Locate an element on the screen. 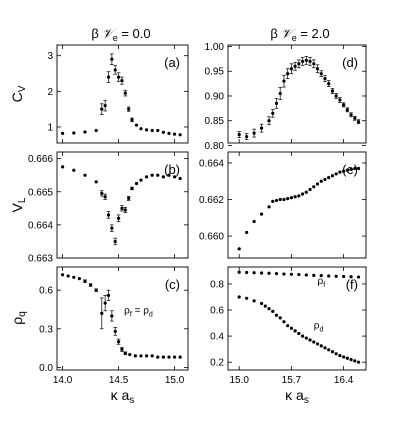 The height and width of the screenshot is (436, 409). x-tick-label: 14.0 is located at coordinates (63, 380).